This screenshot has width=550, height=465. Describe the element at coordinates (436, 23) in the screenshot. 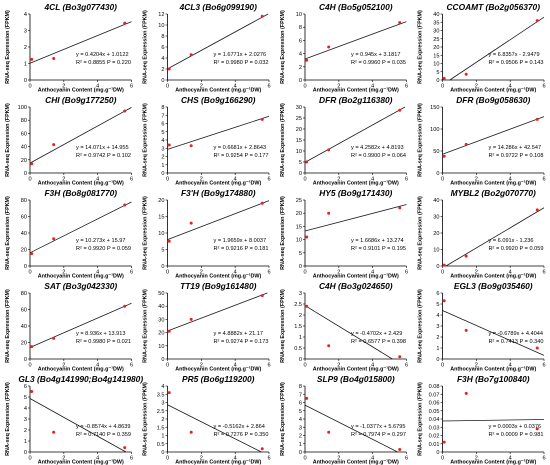

I see `y-tick-label: 35` at that location.